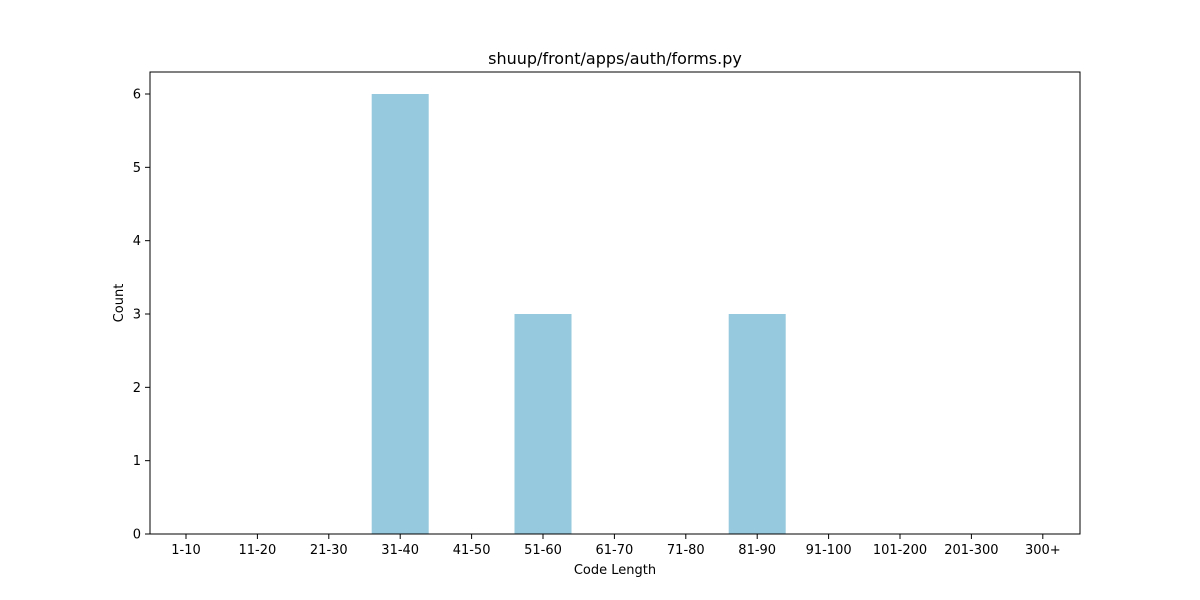  What do you see at coordinates (615, 58) in the screenshot?
I see `chart-title: shuup/front/apps/auth/forms.py` at bounding box center [615, 58].